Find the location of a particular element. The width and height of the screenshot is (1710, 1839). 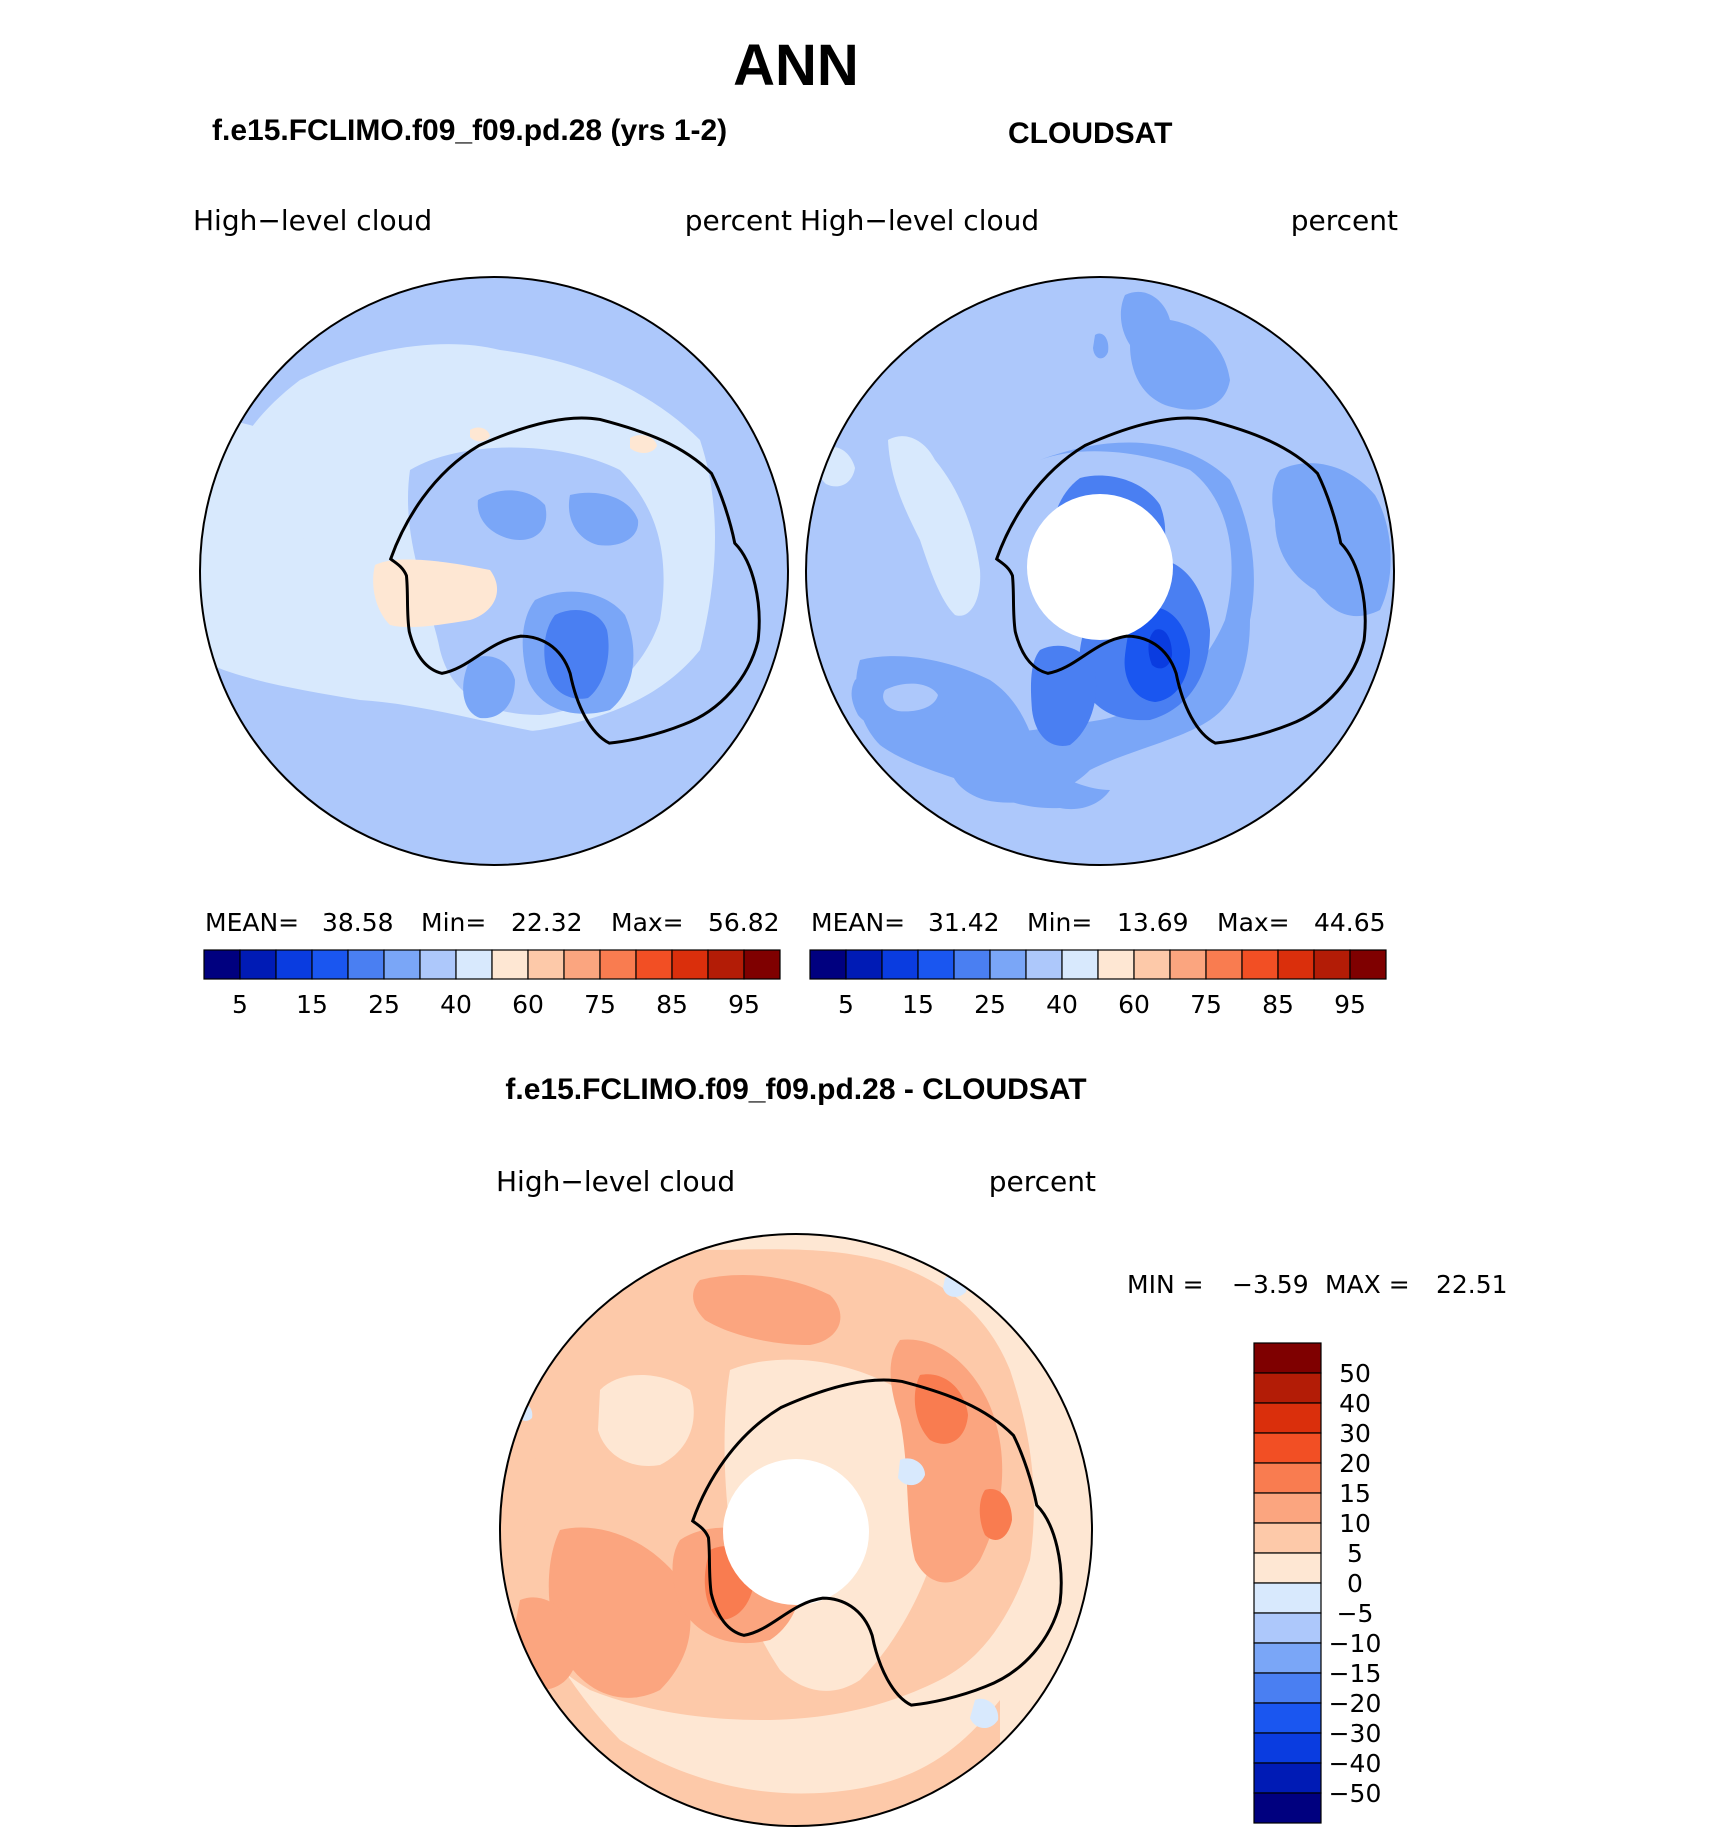

panel-c-missing-pole is located at coordinates (796, 1532).